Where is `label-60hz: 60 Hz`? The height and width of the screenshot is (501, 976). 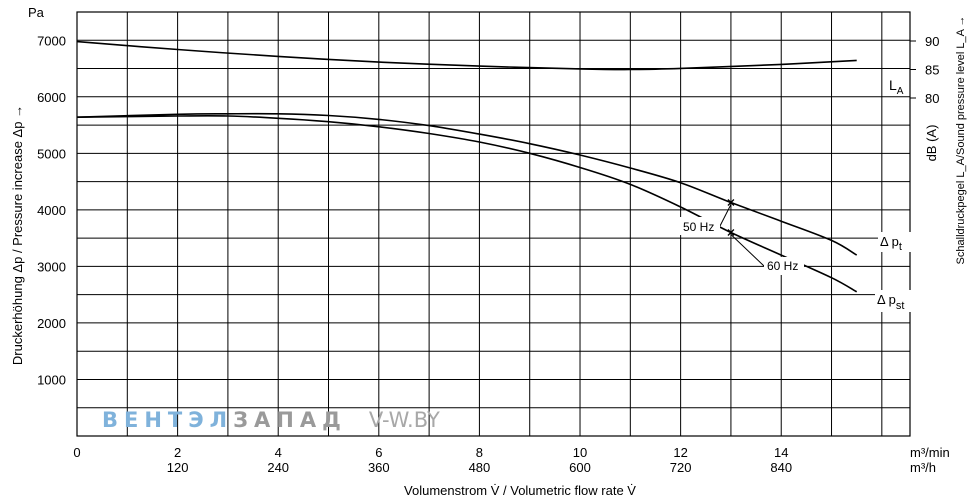
label-60hz: 60 Hz is located at coordinates (784, 266).